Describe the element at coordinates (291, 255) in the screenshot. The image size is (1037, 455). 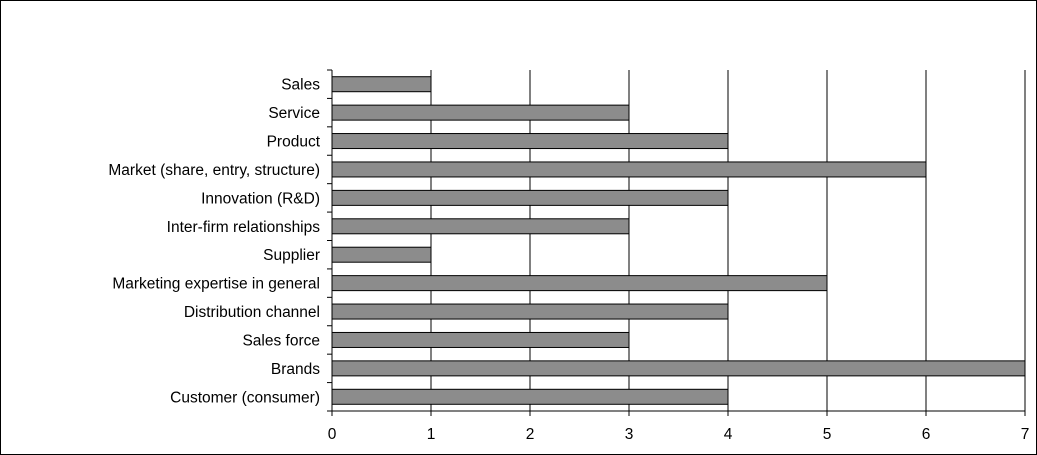
I see `category-label: Supplier` at that location.